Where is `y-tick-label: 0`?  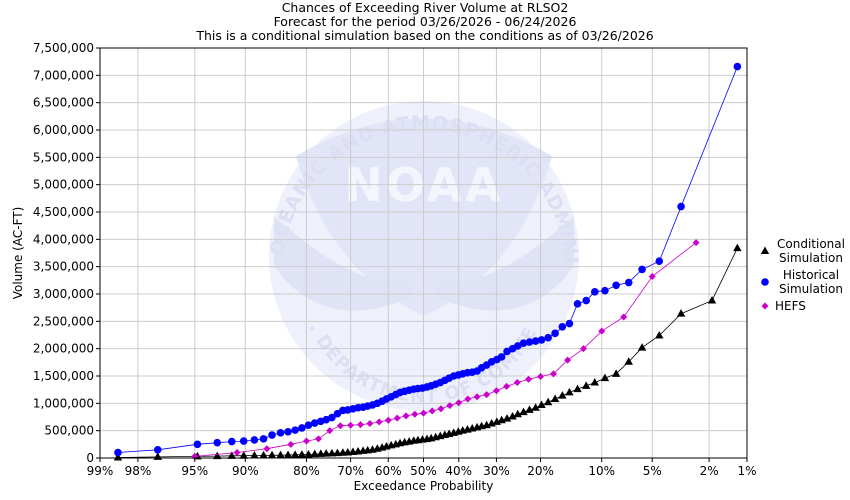
y-tick-label: 0 is located at coordinates (90, 458).